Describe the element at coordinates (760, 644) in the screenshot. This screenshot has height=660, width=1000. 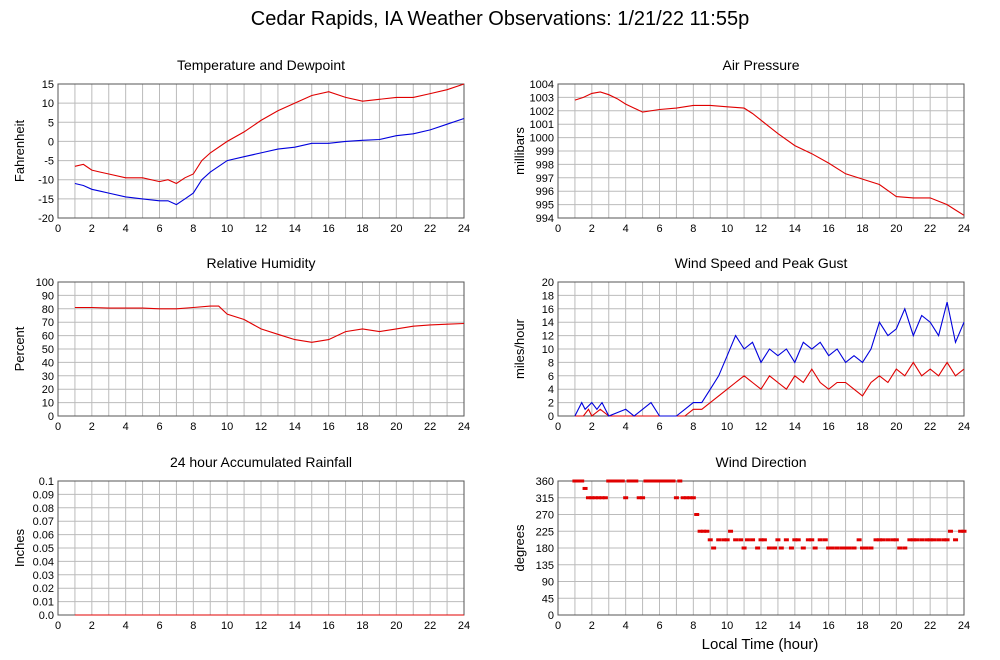
I see `x-axis-label: Local Time (hour)` at that location.